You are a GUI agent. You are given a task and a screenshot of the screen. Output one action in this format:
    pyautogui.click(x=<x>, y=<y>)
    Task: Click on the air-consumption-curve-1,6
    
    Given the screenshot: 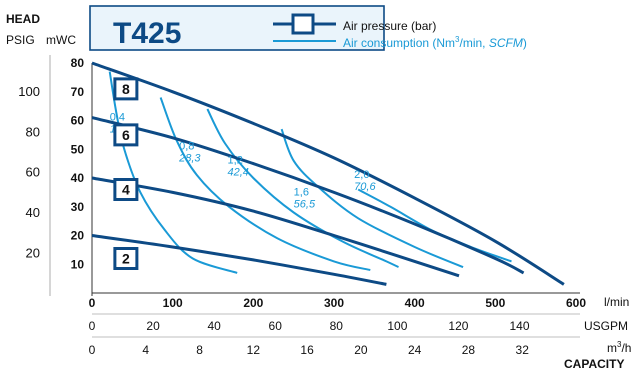 What is the action you would take?
    pyautogui.click(x=372, y=198)
    